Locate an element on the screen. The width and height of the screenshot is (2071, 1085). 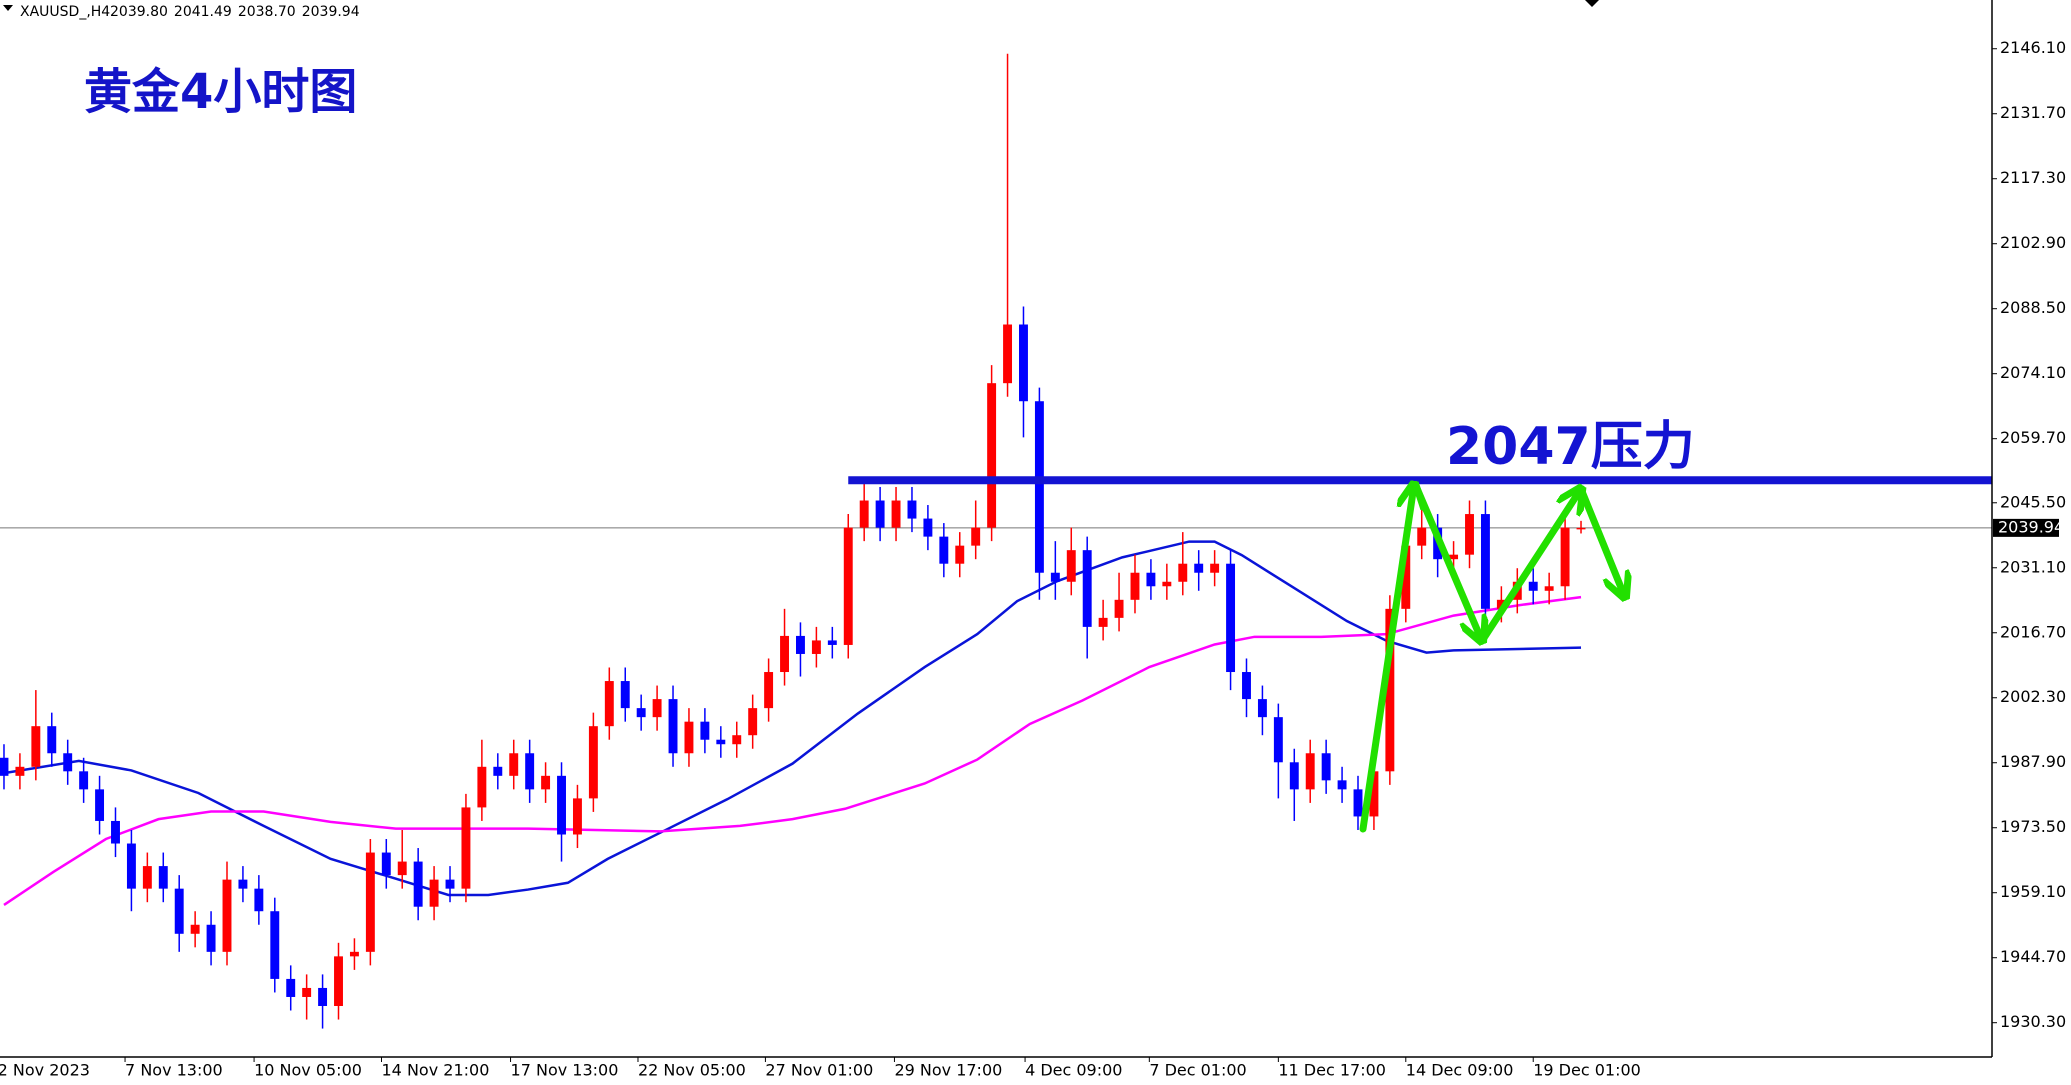
x-tick-label: 10 Nov 05:00 is located at coordinates (308, 1070).